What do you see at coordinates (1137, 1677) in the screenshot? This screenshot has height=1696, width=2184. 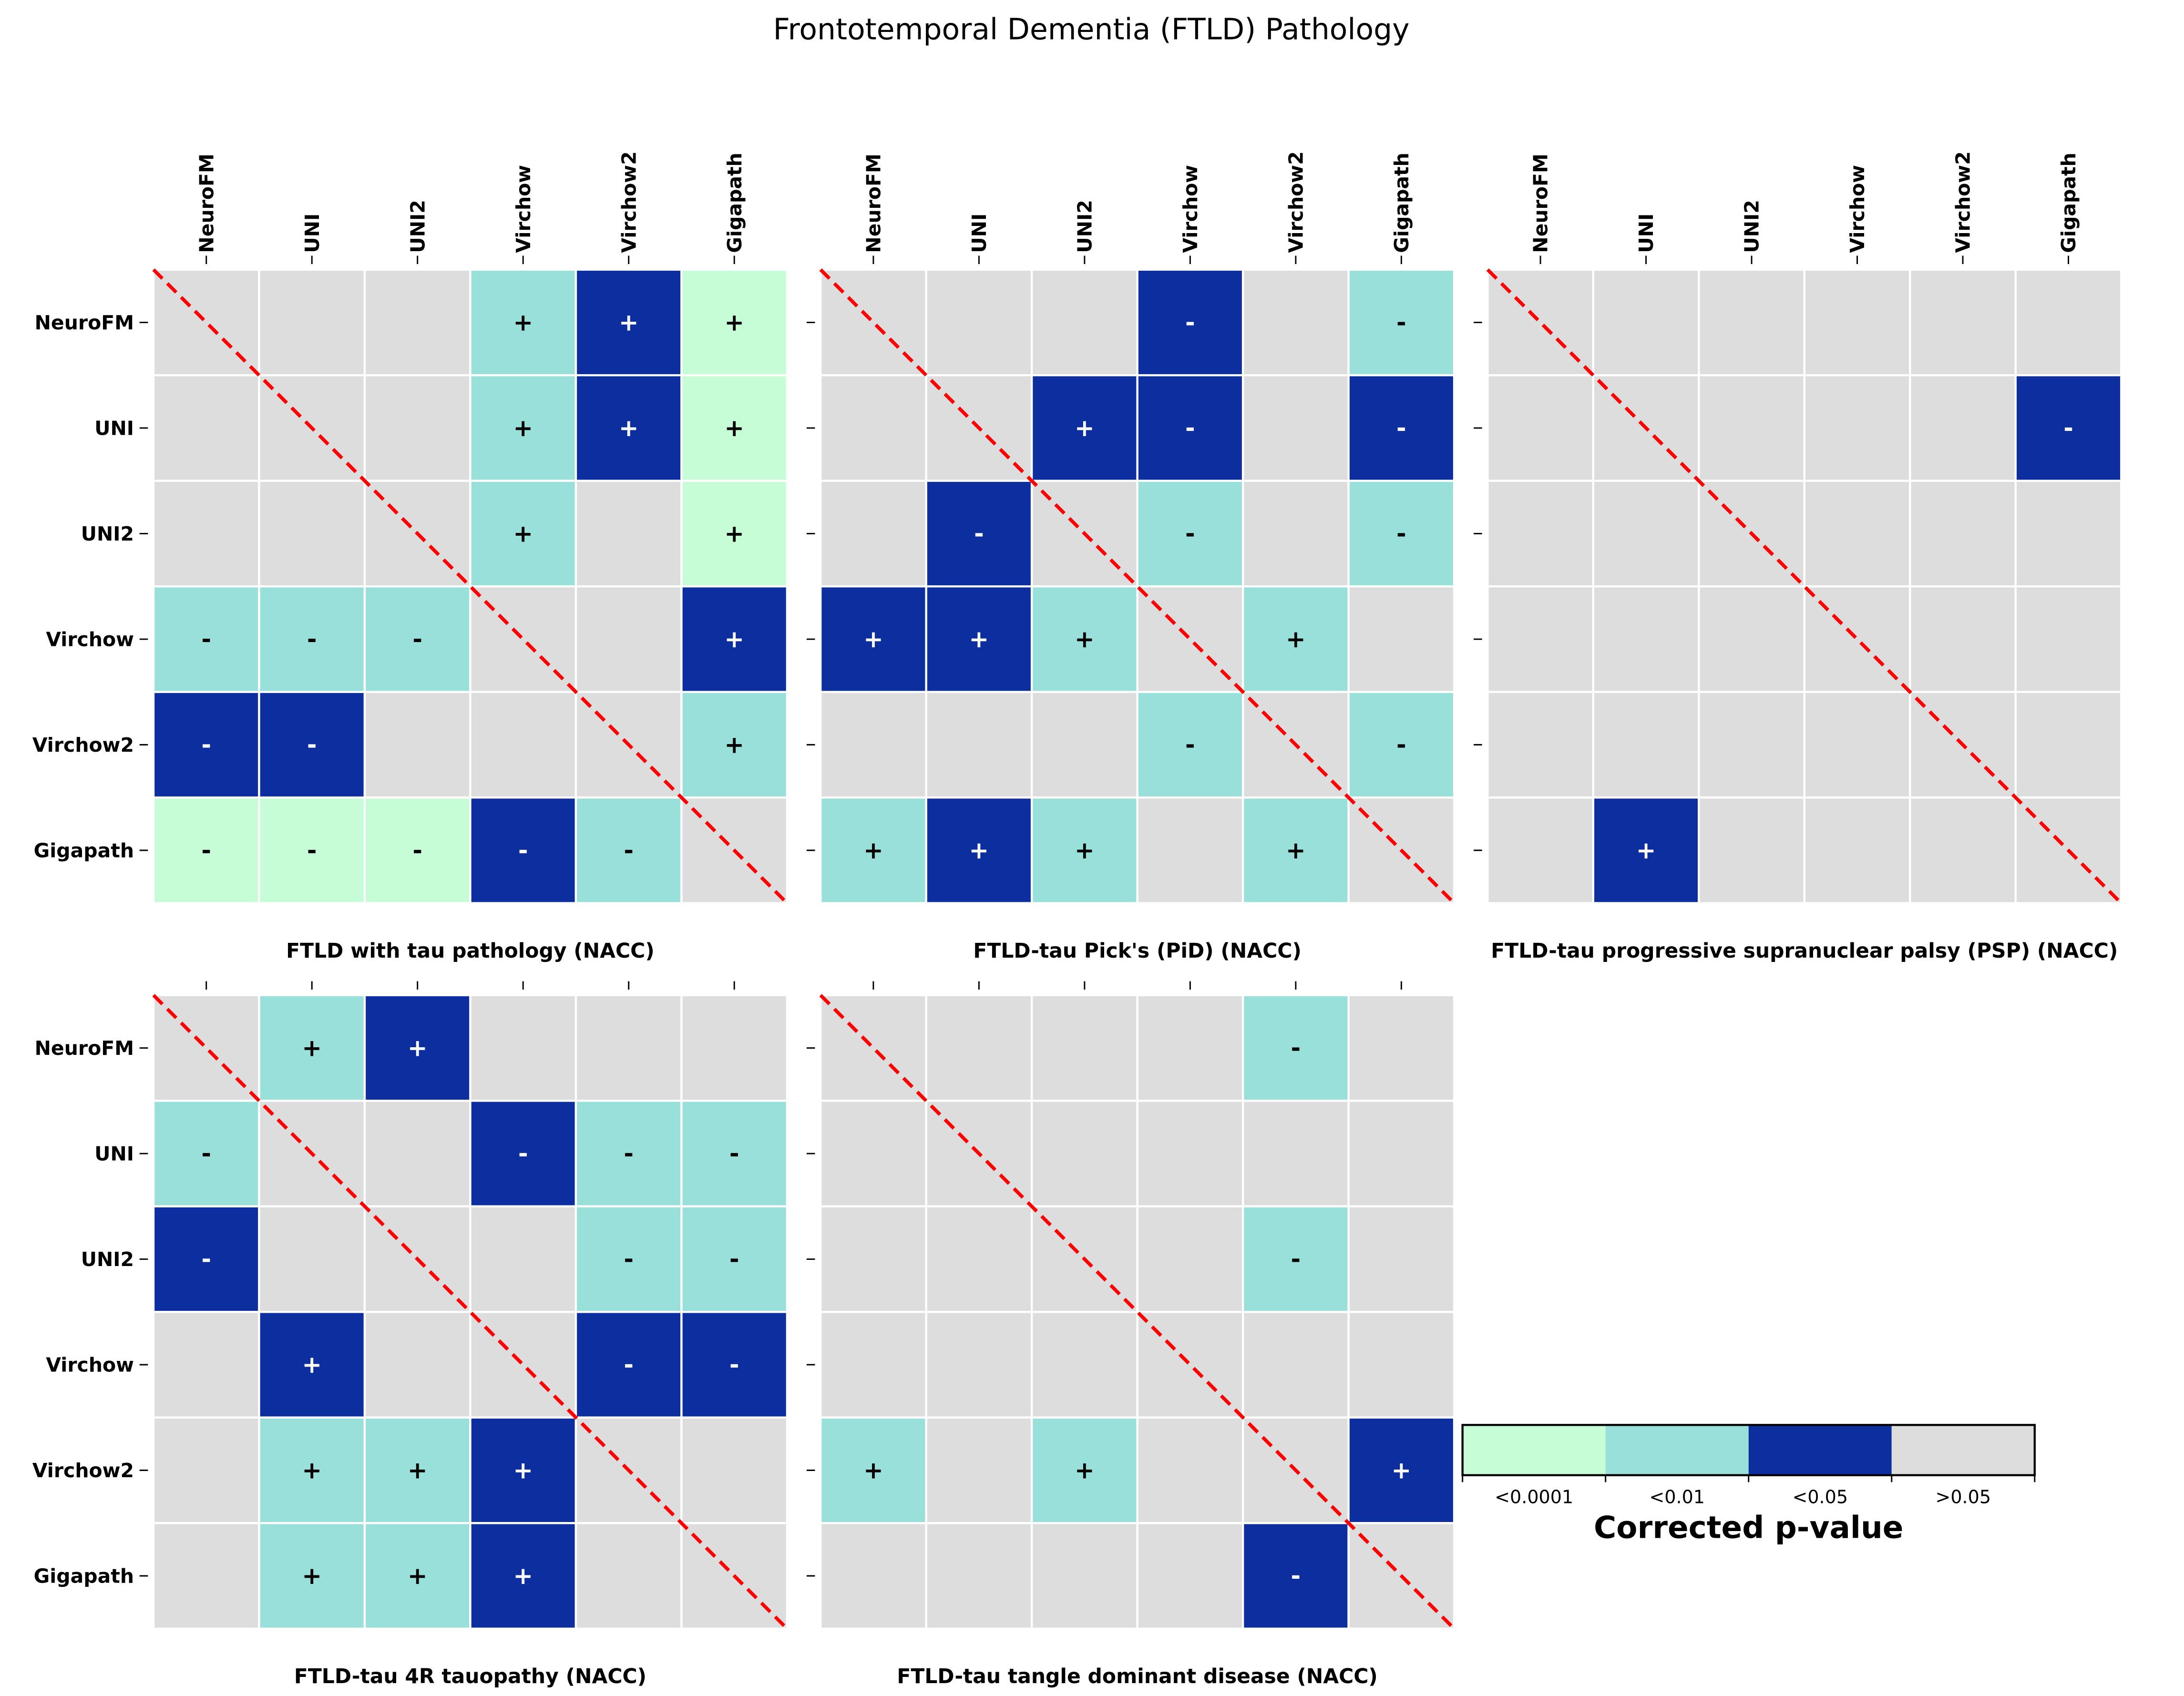 I see `panel-title: FTLD-tau tangle dominant disease (NACC)` at bounding box center [1137, 1677].